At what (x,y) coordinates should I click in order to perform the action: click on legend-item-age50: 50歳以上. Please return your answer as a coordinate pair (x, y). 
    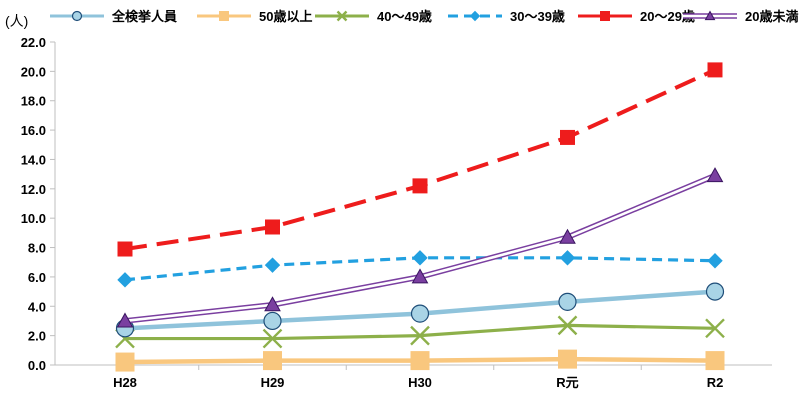
    Looking at the image, I should click on (254, 16).